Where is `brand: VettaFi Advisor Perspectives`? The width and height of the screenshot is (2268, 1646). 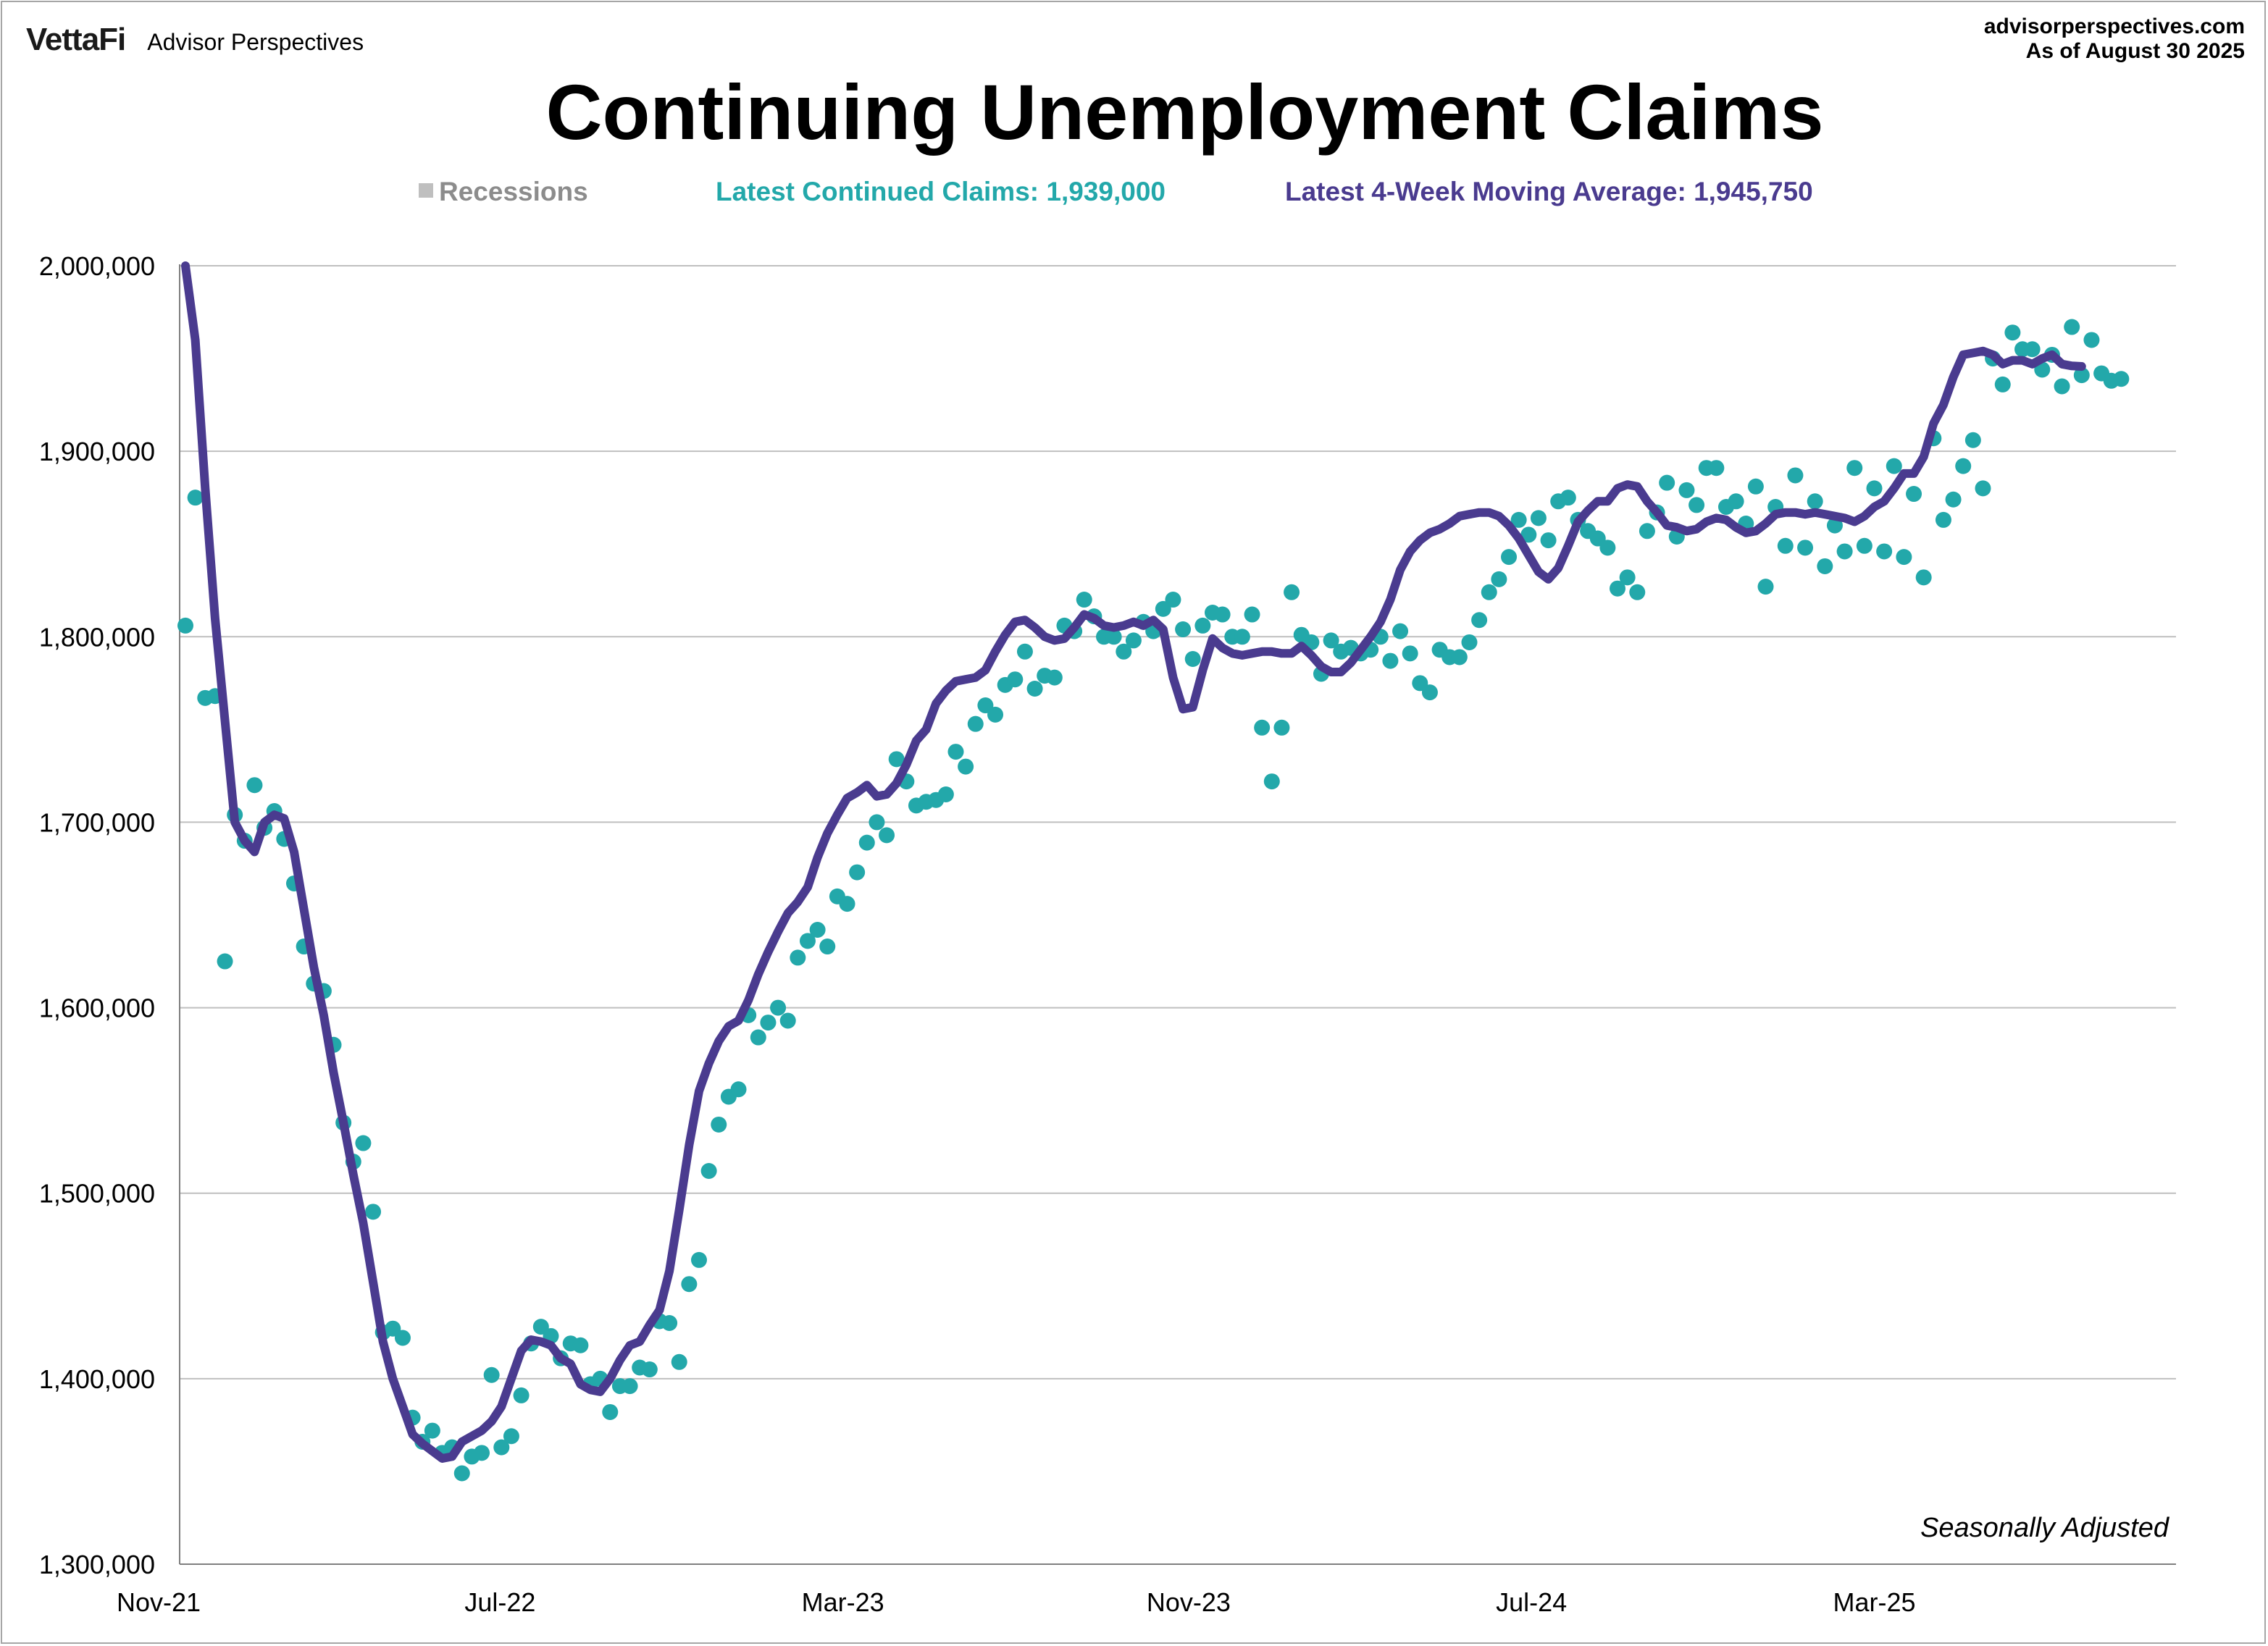
brand: VettaFi Advisor Perspectives is located at coordinates (195, 40).